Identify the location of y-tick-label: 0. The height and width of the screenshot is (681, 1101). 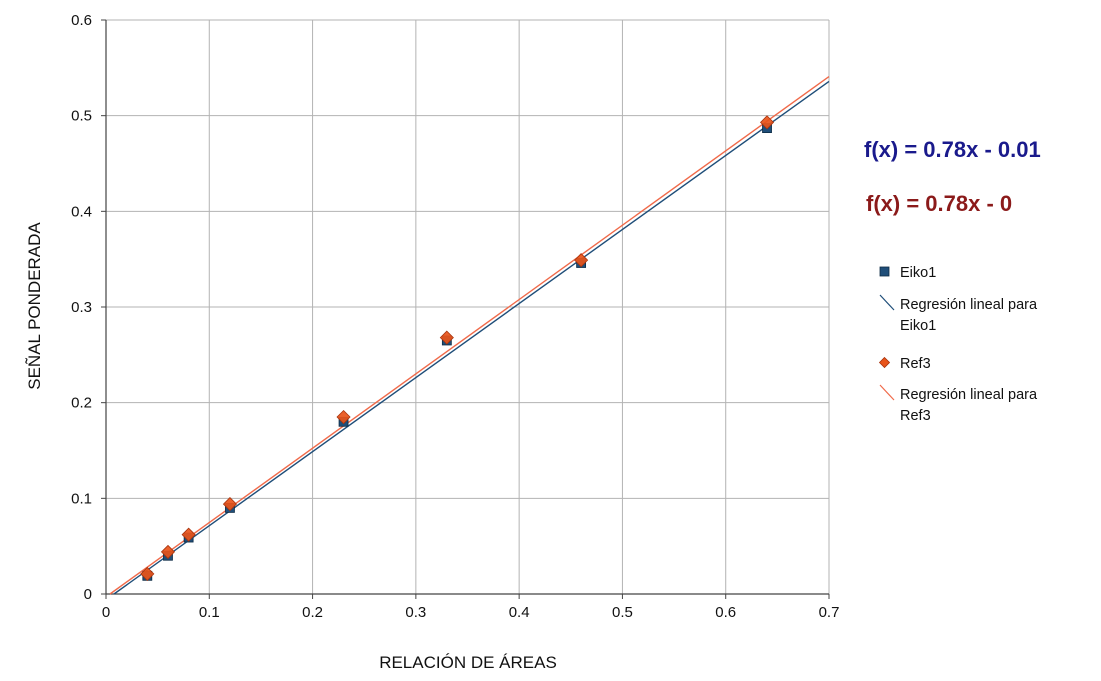
(88, 594).